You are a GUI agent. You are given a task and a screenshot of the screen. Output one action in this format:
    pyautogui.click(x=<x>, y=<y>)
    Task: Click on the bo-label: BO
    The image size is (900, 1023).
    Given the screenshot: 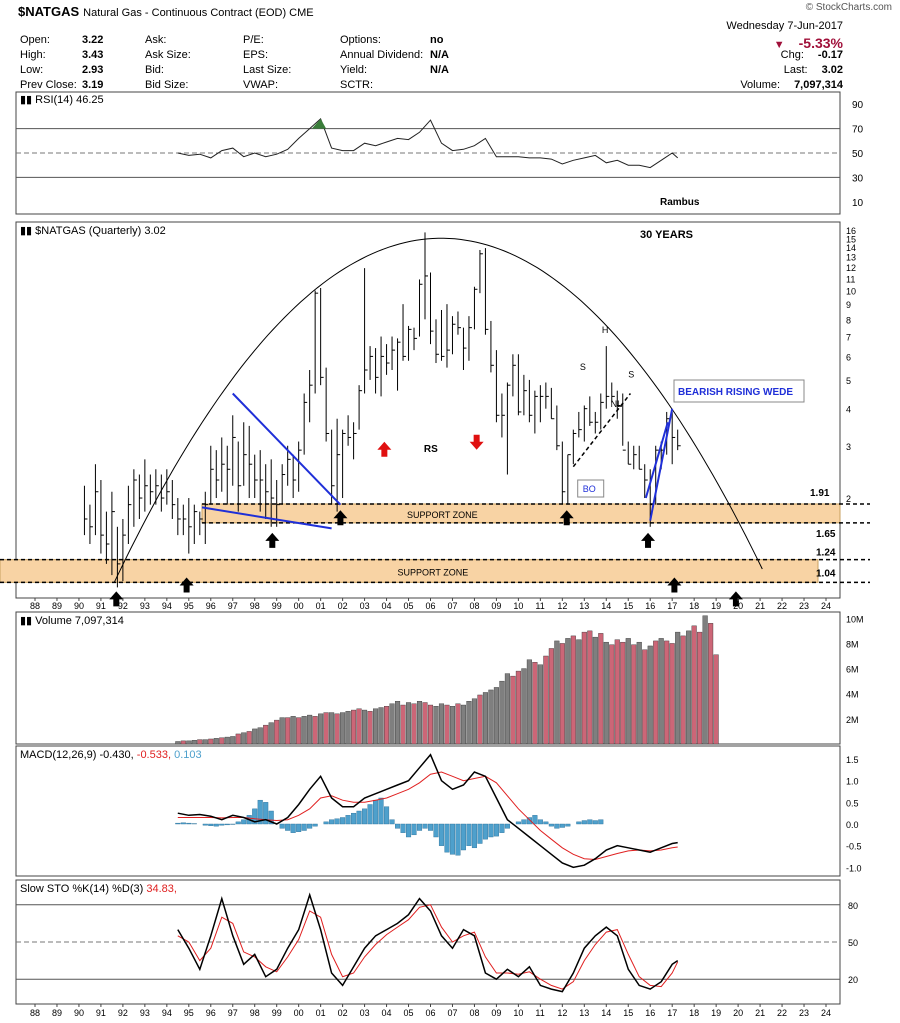 What is the action you would take?
    pyautogui.click(x=589, y=489)
    